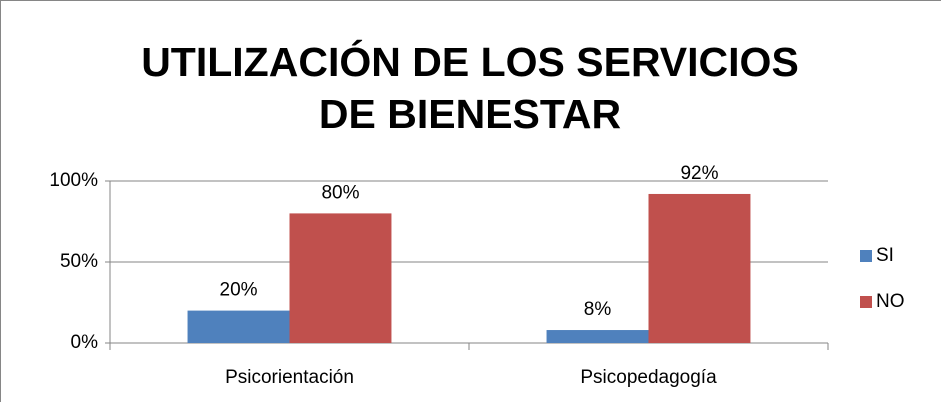 Image resolution: width=941 pixels, height=402 pixels. What do you see at coordinates (79, 261) in the screenshot?
I see `y-tick-label: 50%` at bounding box center [79, 261].